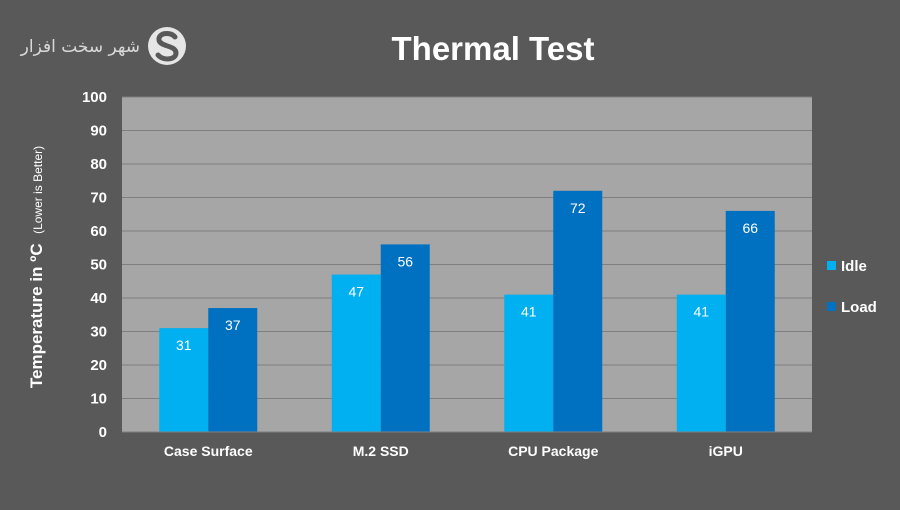  Describe the element at coordinates (208, 451) in the screenshot. I see `x-tick-label: Case Surface` at that location.